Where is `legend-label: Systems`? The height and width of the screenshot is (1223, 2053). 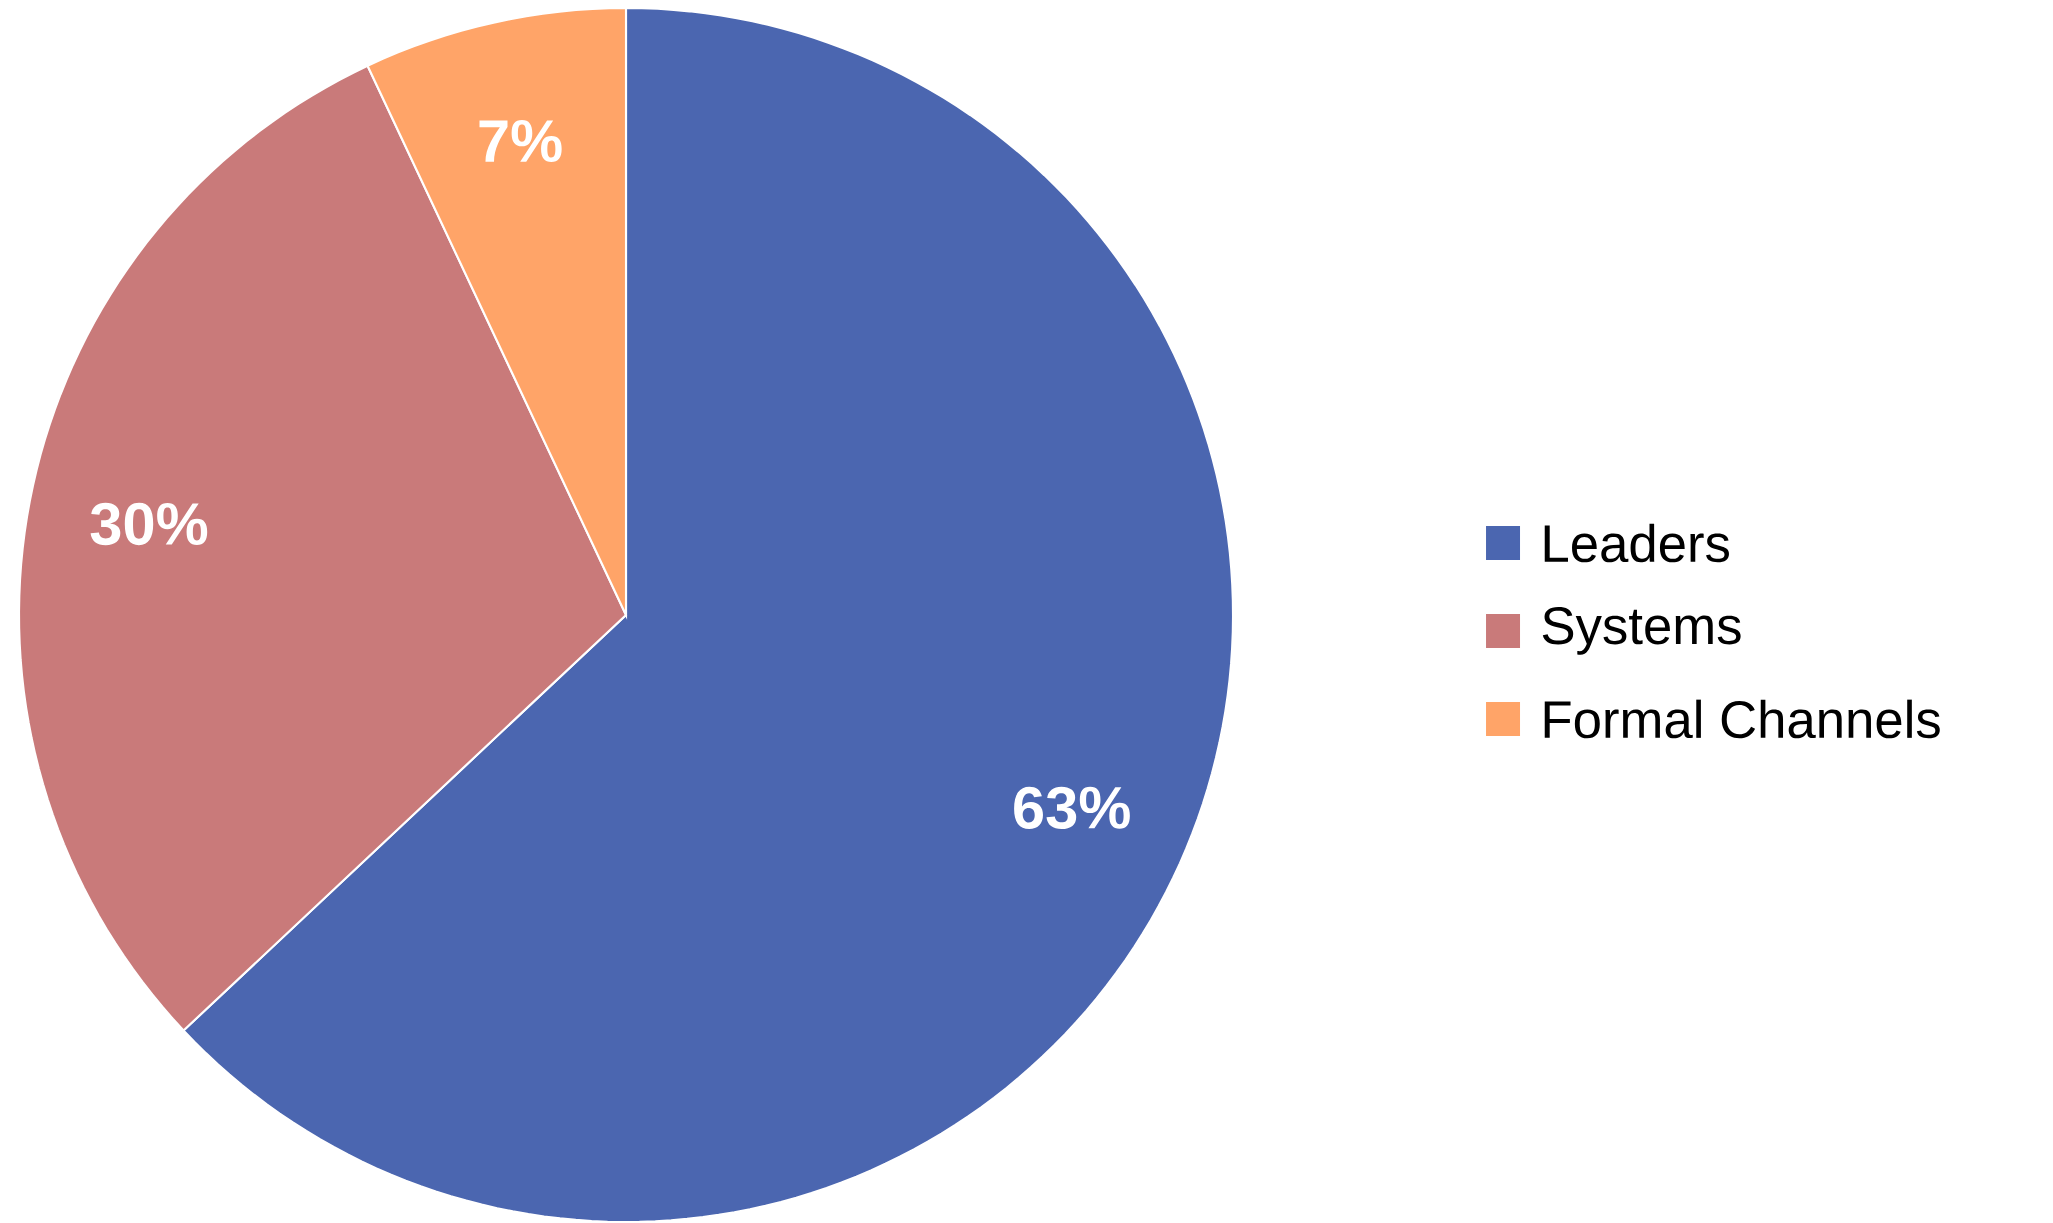
legend-label: Systems is located at coordinates (1641, 631).